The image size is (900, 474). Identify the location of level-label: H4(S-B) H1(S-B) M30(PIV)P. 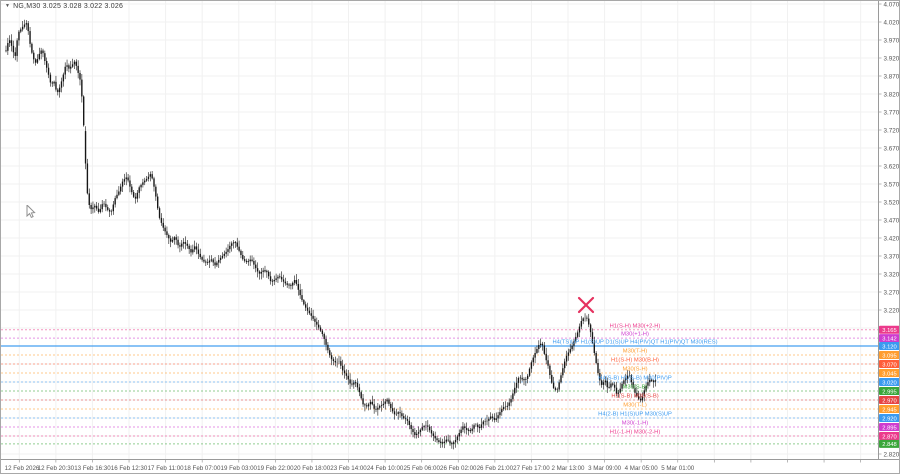
(635, 379).